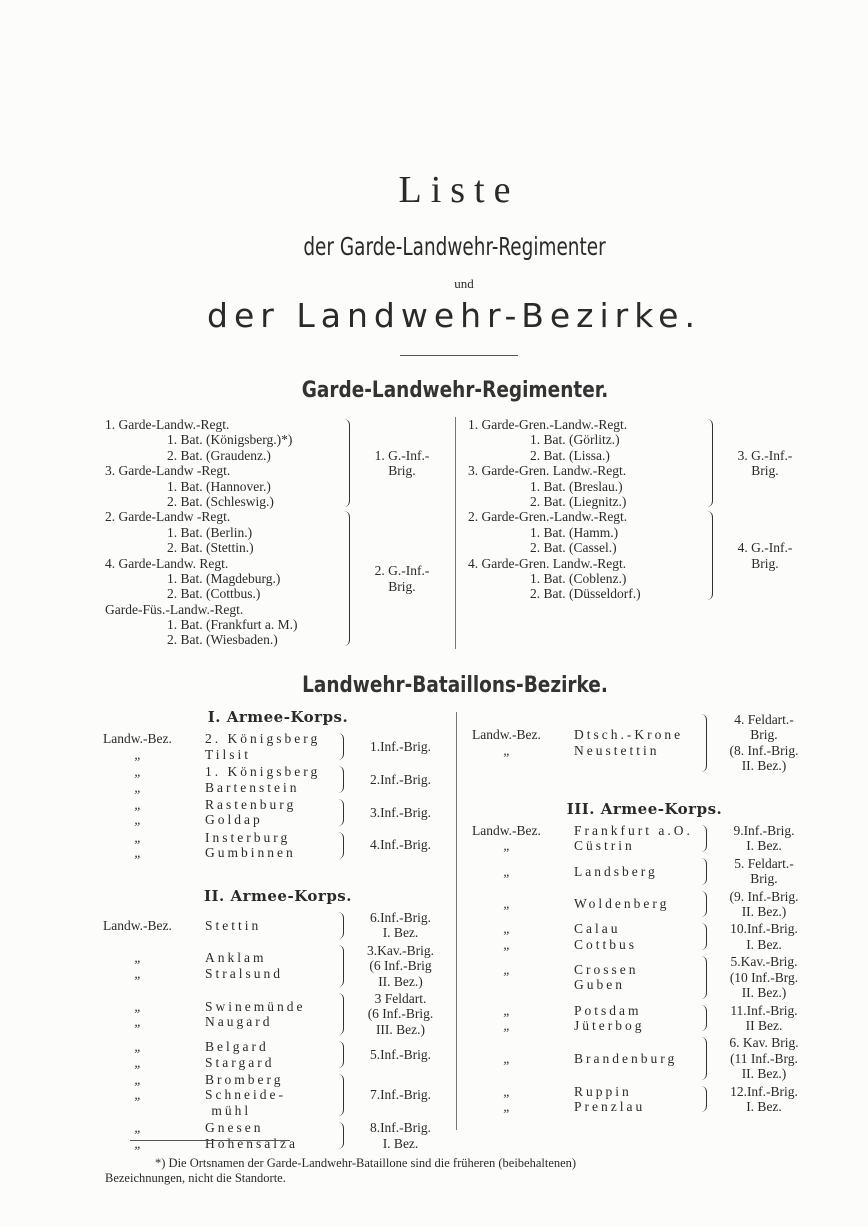 This screenshot has width=868, height=1227. I want to click on brigade-label: 3 Feldart. (6 Inf.-Brig. III. Bez.), so click(400, 1014).